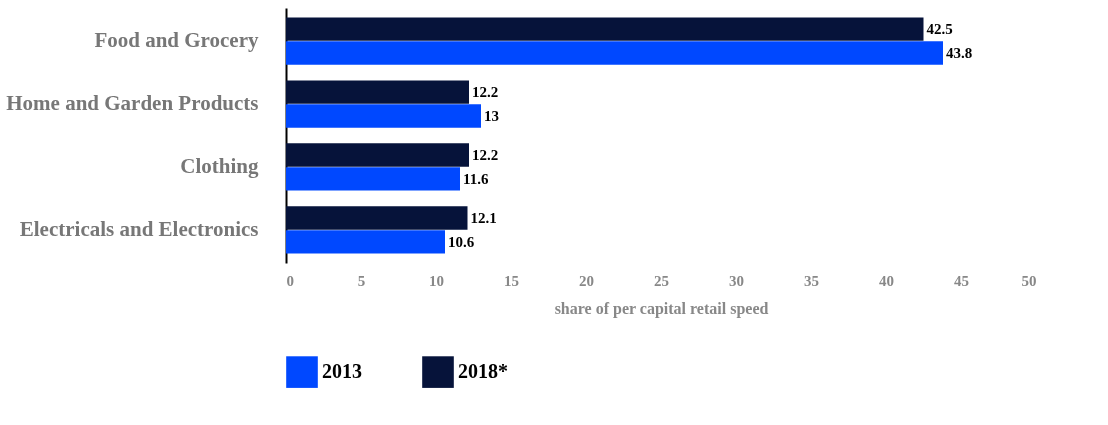  I want to click on x-tick-label: 30, so click(736, 280).